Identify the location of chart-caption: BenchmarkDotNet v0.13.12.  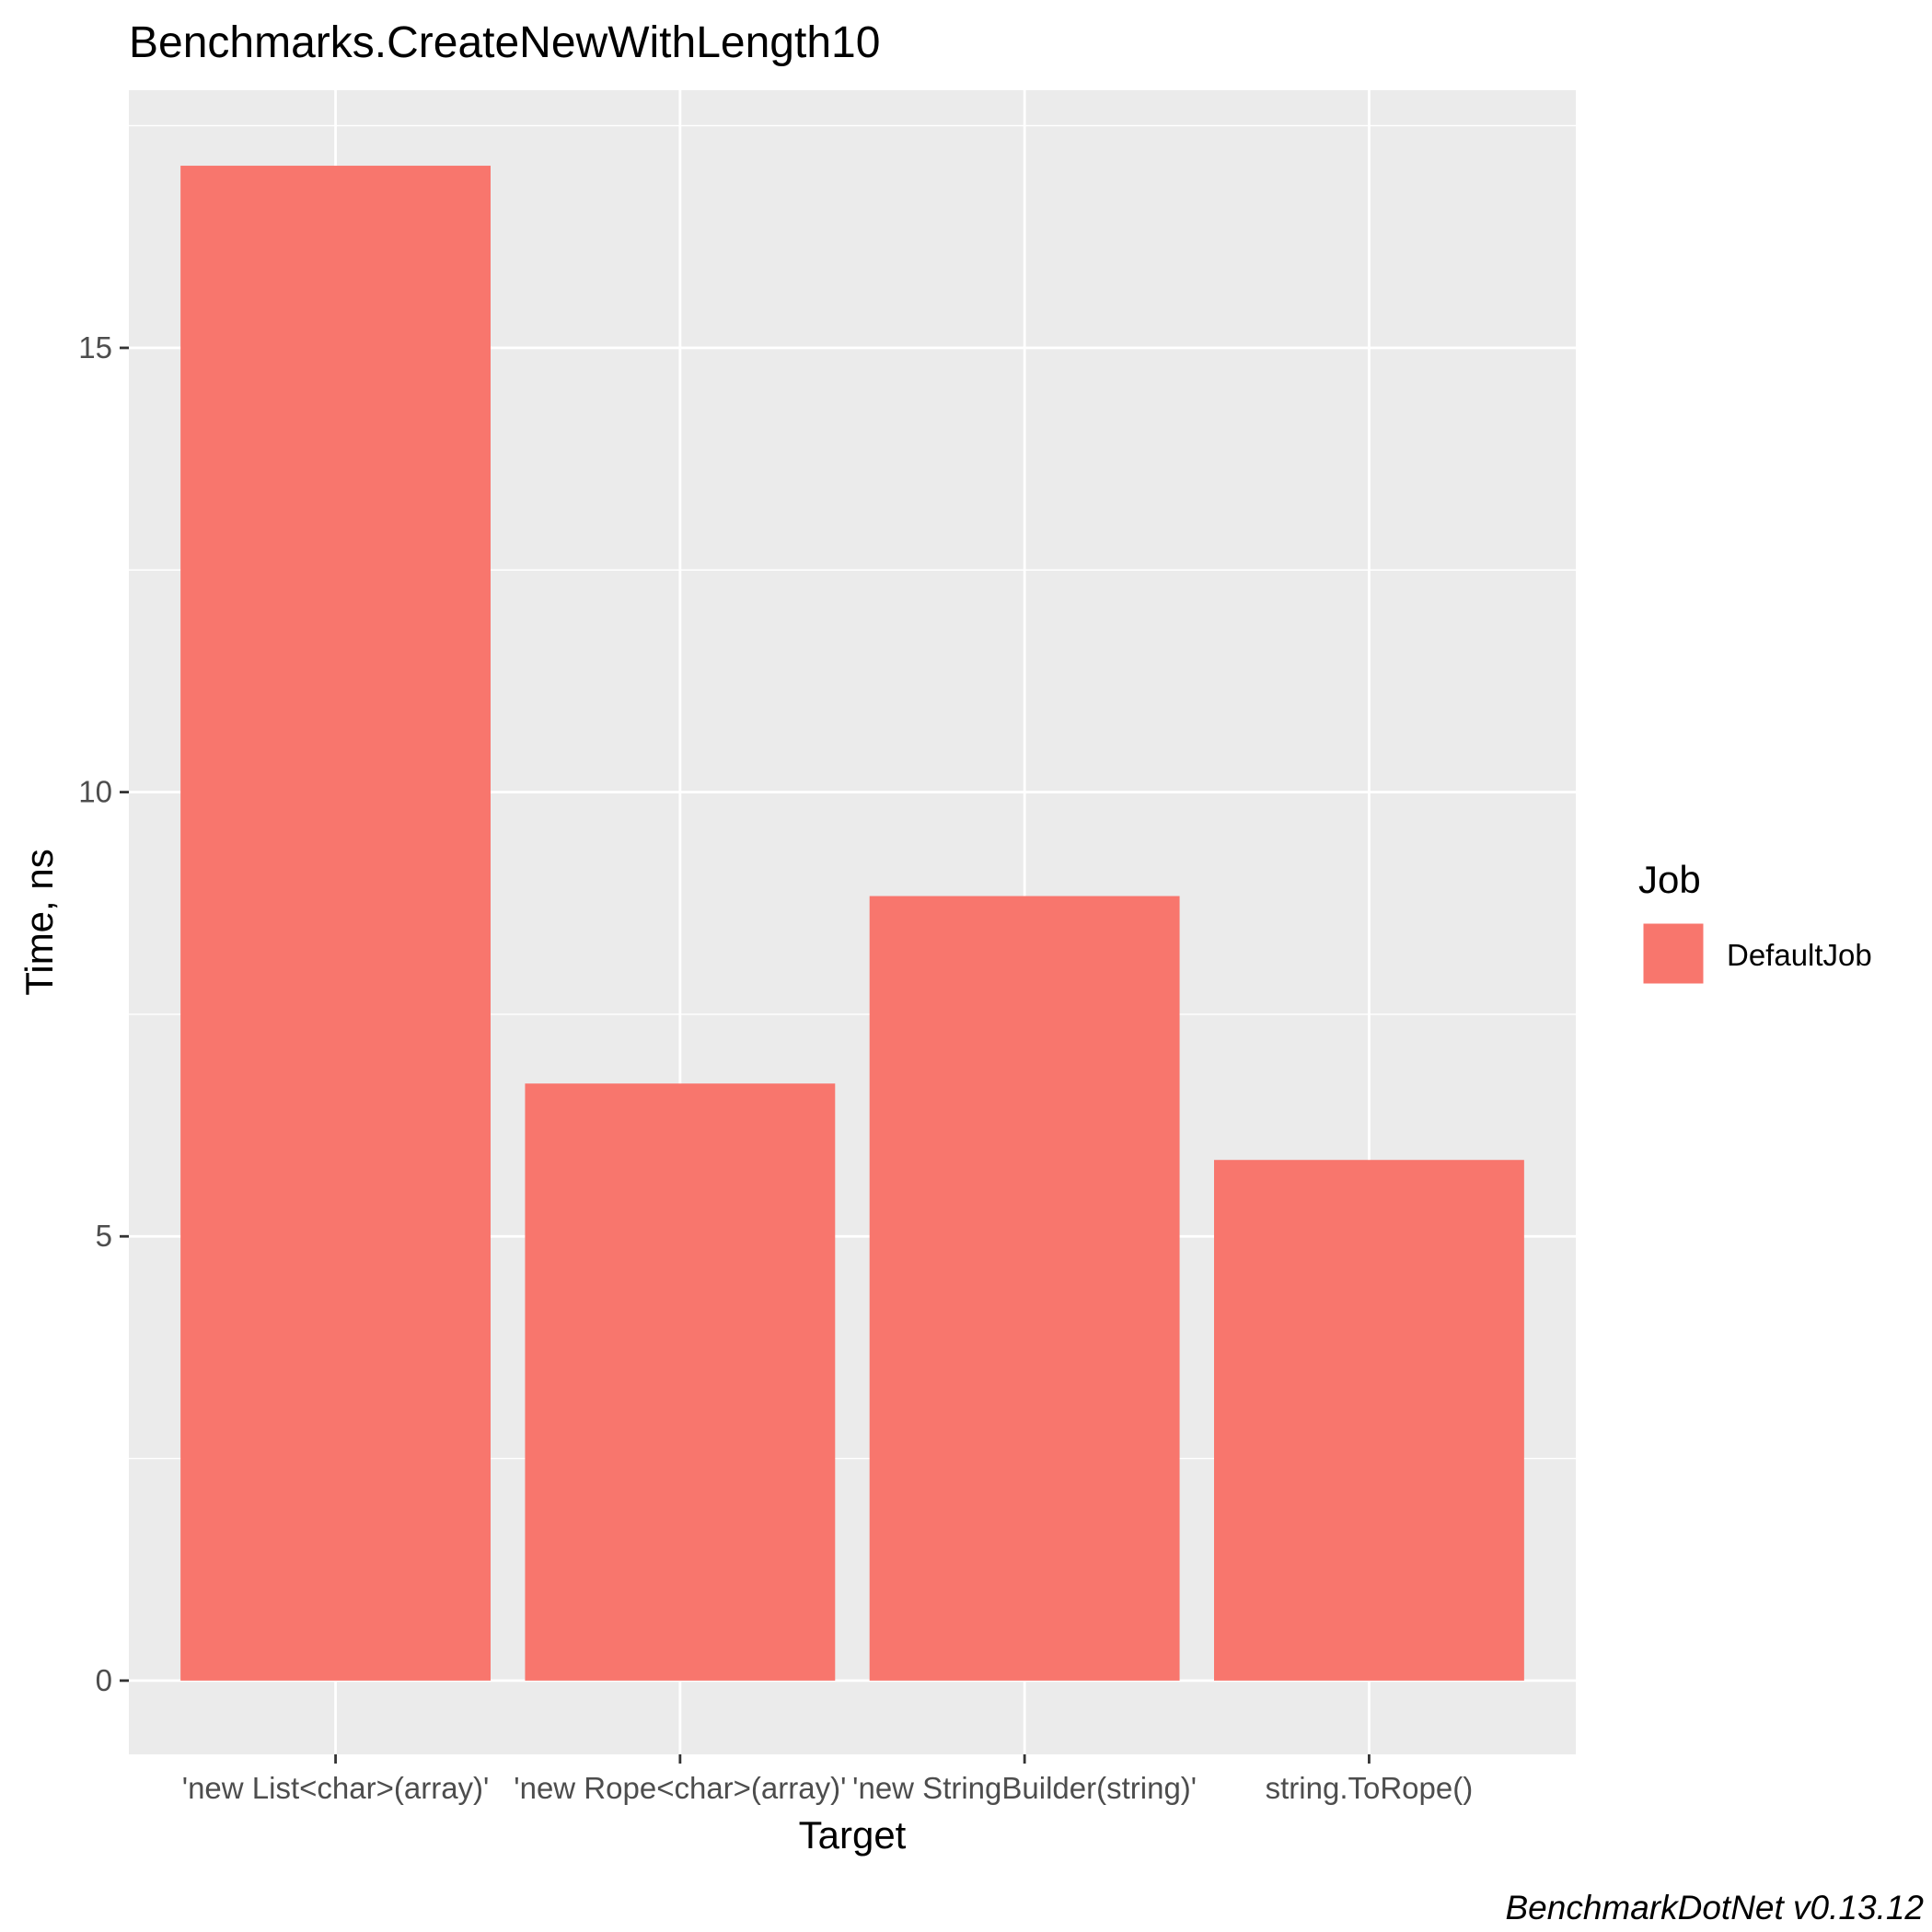
(1715, 1908).